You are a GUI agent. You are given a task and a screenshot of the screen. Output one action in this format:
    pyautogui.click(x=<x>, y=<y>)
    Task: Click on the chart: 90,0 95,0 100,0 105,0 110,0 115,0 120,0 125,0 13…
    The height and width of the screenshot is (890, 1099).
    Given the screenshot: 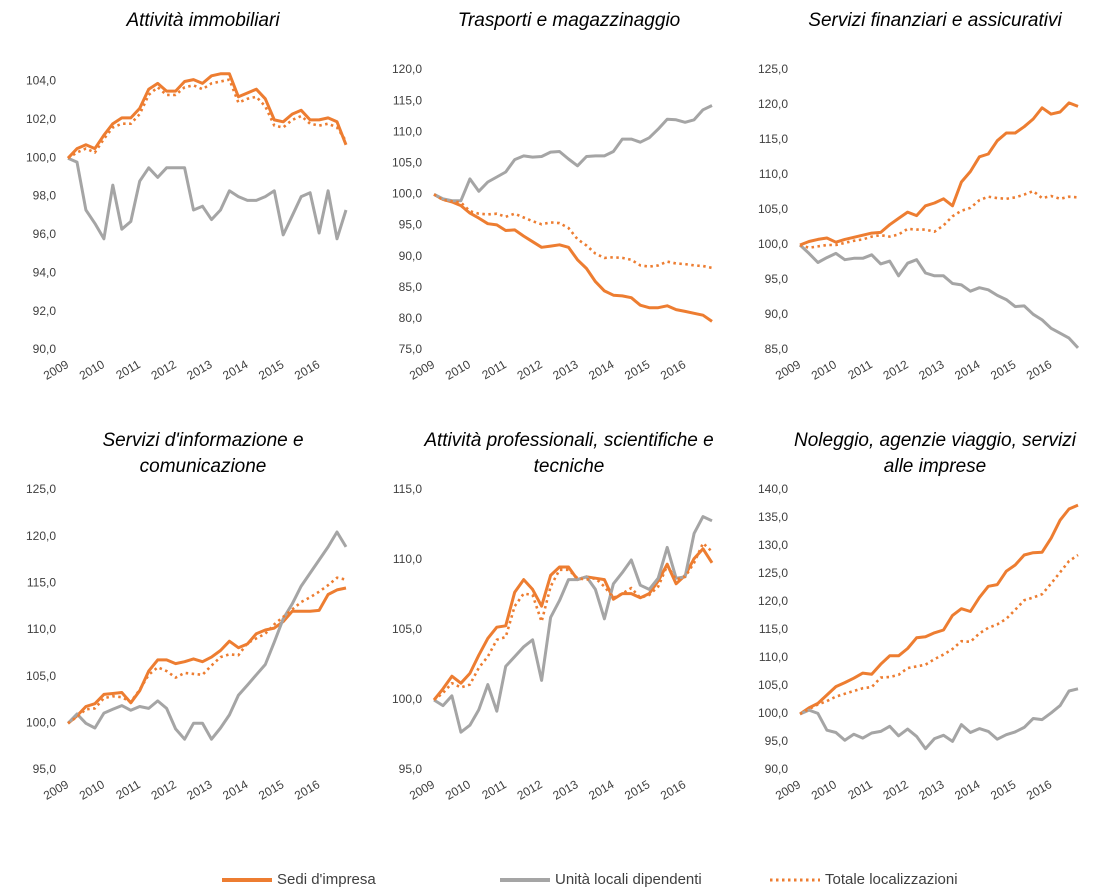 What is the action you would take?
    pyautogui.click(x=918, y=642)
    